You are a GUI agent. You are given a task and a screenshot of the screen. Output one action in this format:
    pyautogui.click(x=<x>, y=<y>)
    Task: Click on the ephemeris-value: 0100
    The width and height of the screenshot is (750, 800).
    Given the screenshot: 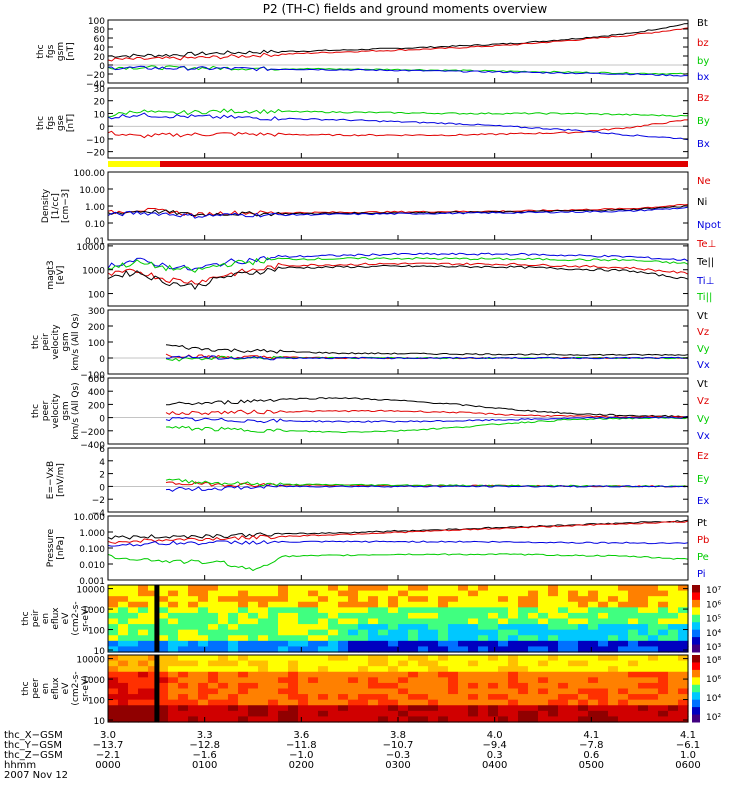 What is the action you would take?
    pyautogui.click(x=204, y=765)
    